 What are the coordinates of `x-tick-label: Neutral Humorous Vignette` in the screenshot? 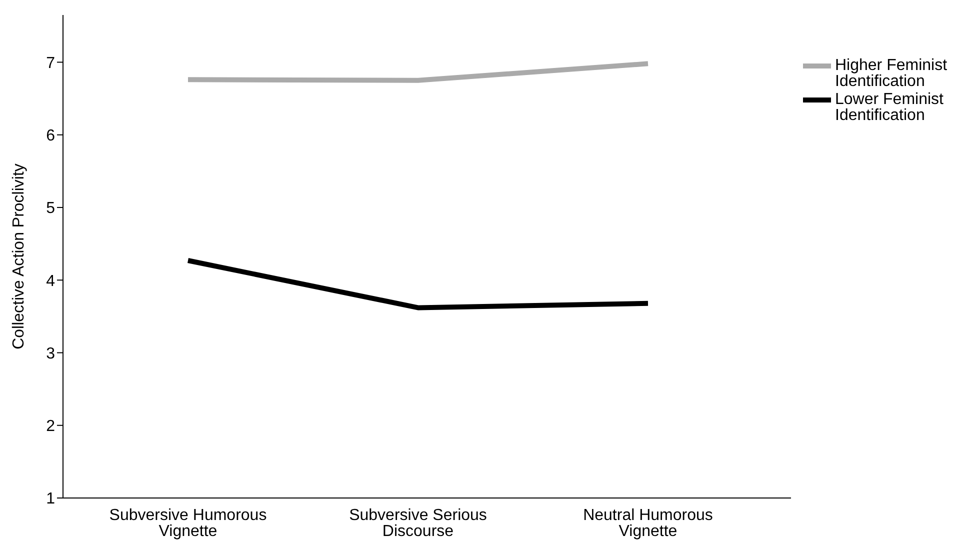 It's located at (648, 523).